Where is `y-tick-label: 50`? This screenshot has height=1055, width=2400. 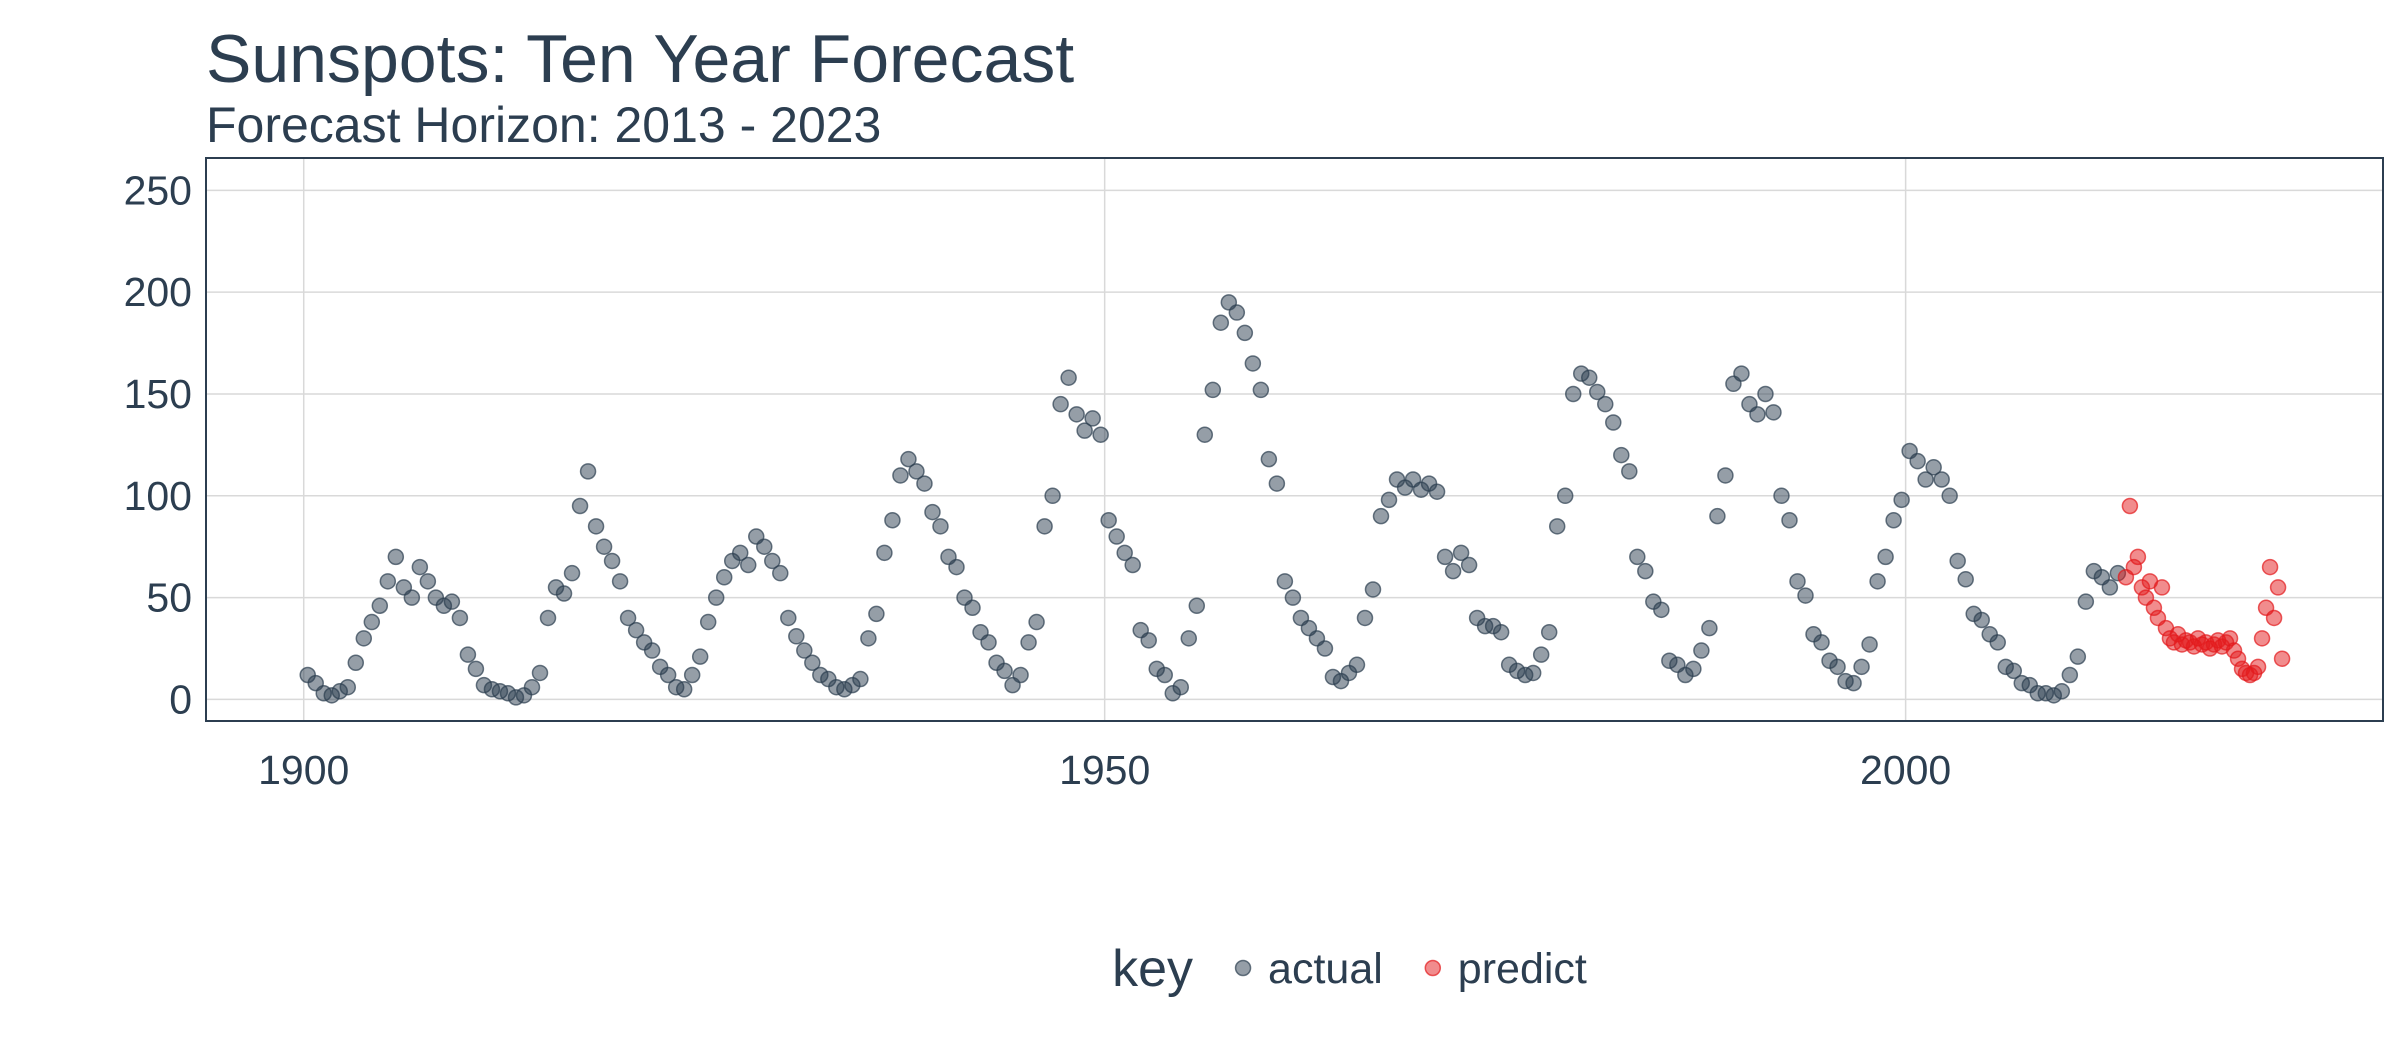 y-tick-label: 50 is located at coordinates (169, 598).